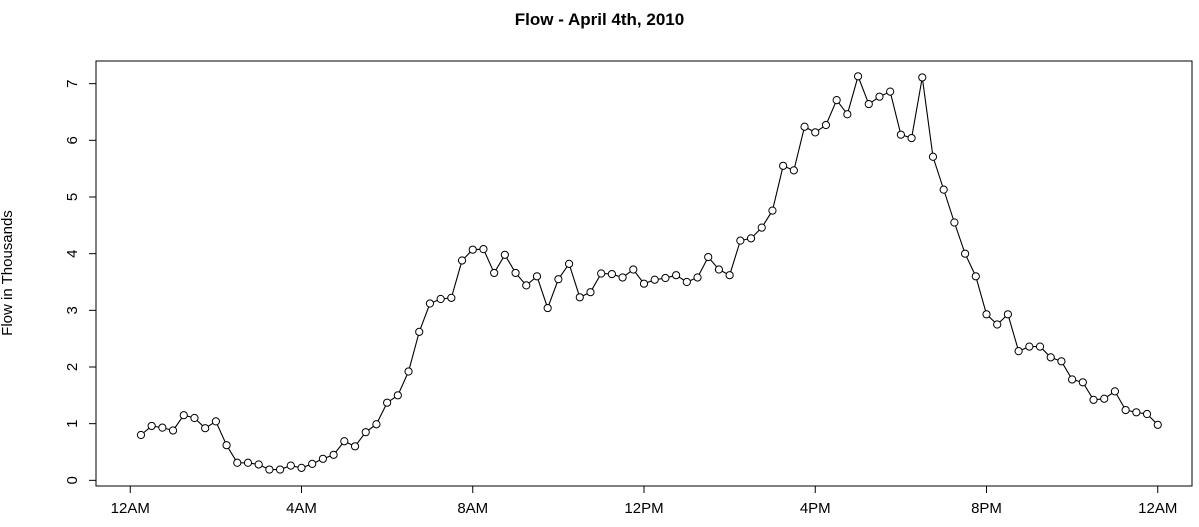 The width and height of the screenshot is (1199, 527). I want to click on y-tick-label: 1, so click(72, 423).